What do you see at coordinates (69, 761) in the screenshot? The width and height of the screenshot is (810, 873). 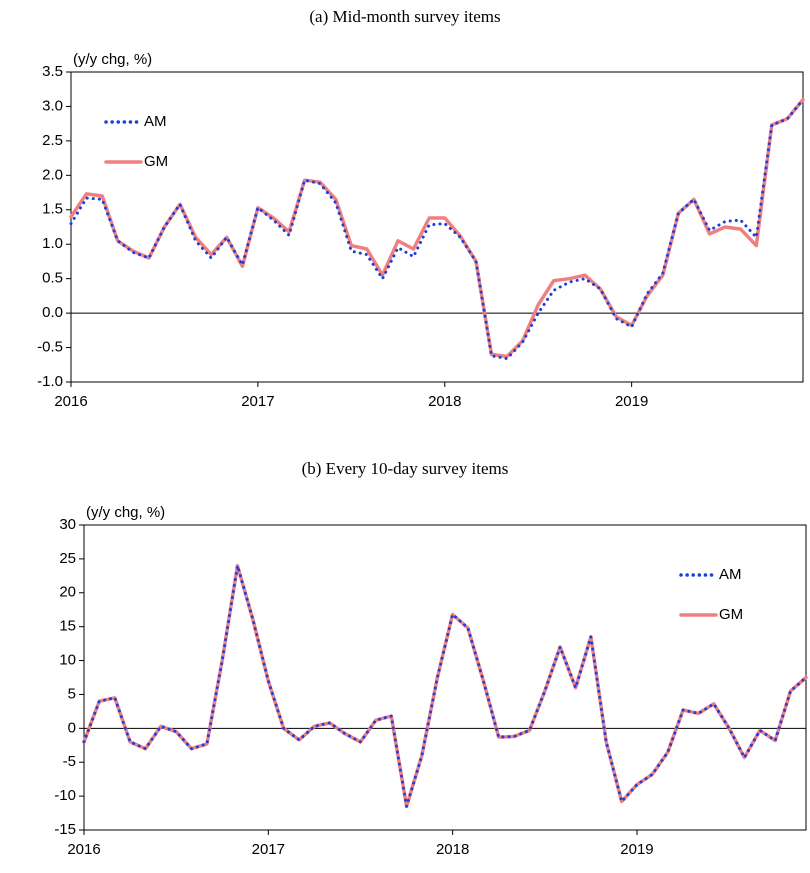 I see `y-tick-label: -5` at bounding box center [69, 761].